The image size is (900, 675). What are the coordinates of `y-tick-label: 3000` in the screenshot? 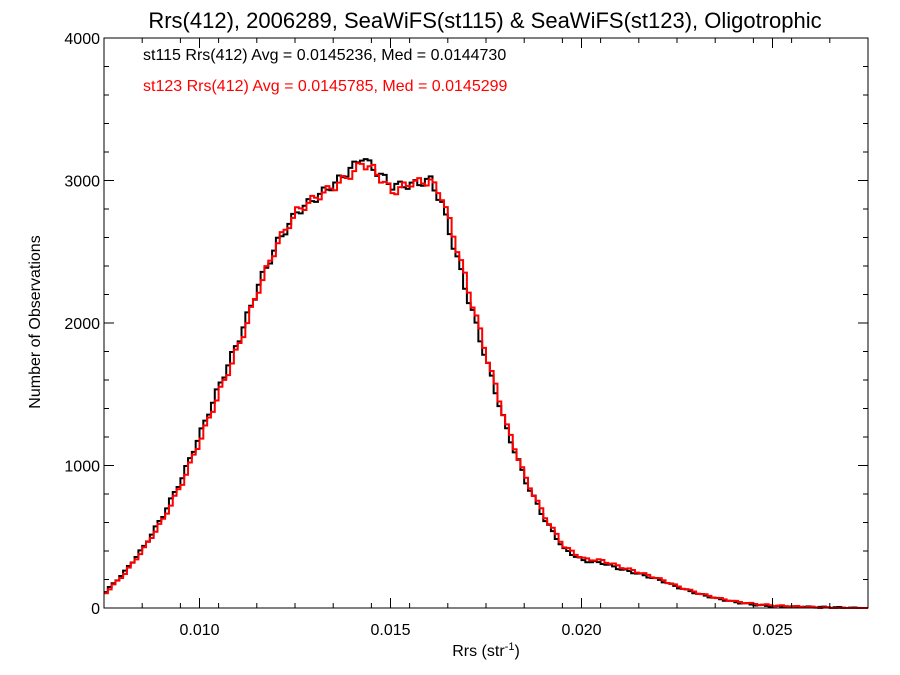 It's located at (82, 182).